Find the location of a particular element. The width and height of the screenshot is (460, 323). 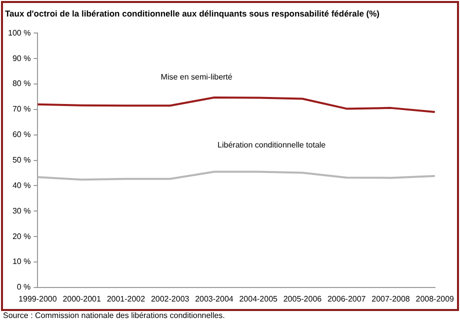

y-tick-label: 0 % is located at coordinates (23, 287).